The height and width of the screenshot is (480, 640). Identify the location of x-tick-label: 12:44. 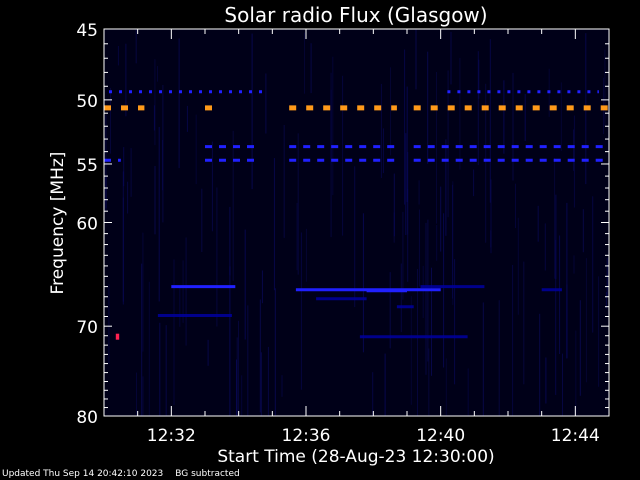
(575, 436).